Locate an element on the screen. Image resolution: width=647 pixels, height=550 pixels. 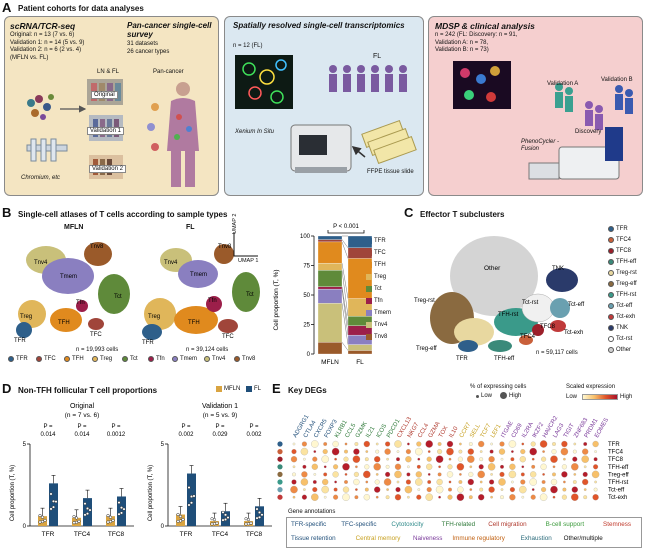
tissue-image-icon is located at coordinates (264, 82).